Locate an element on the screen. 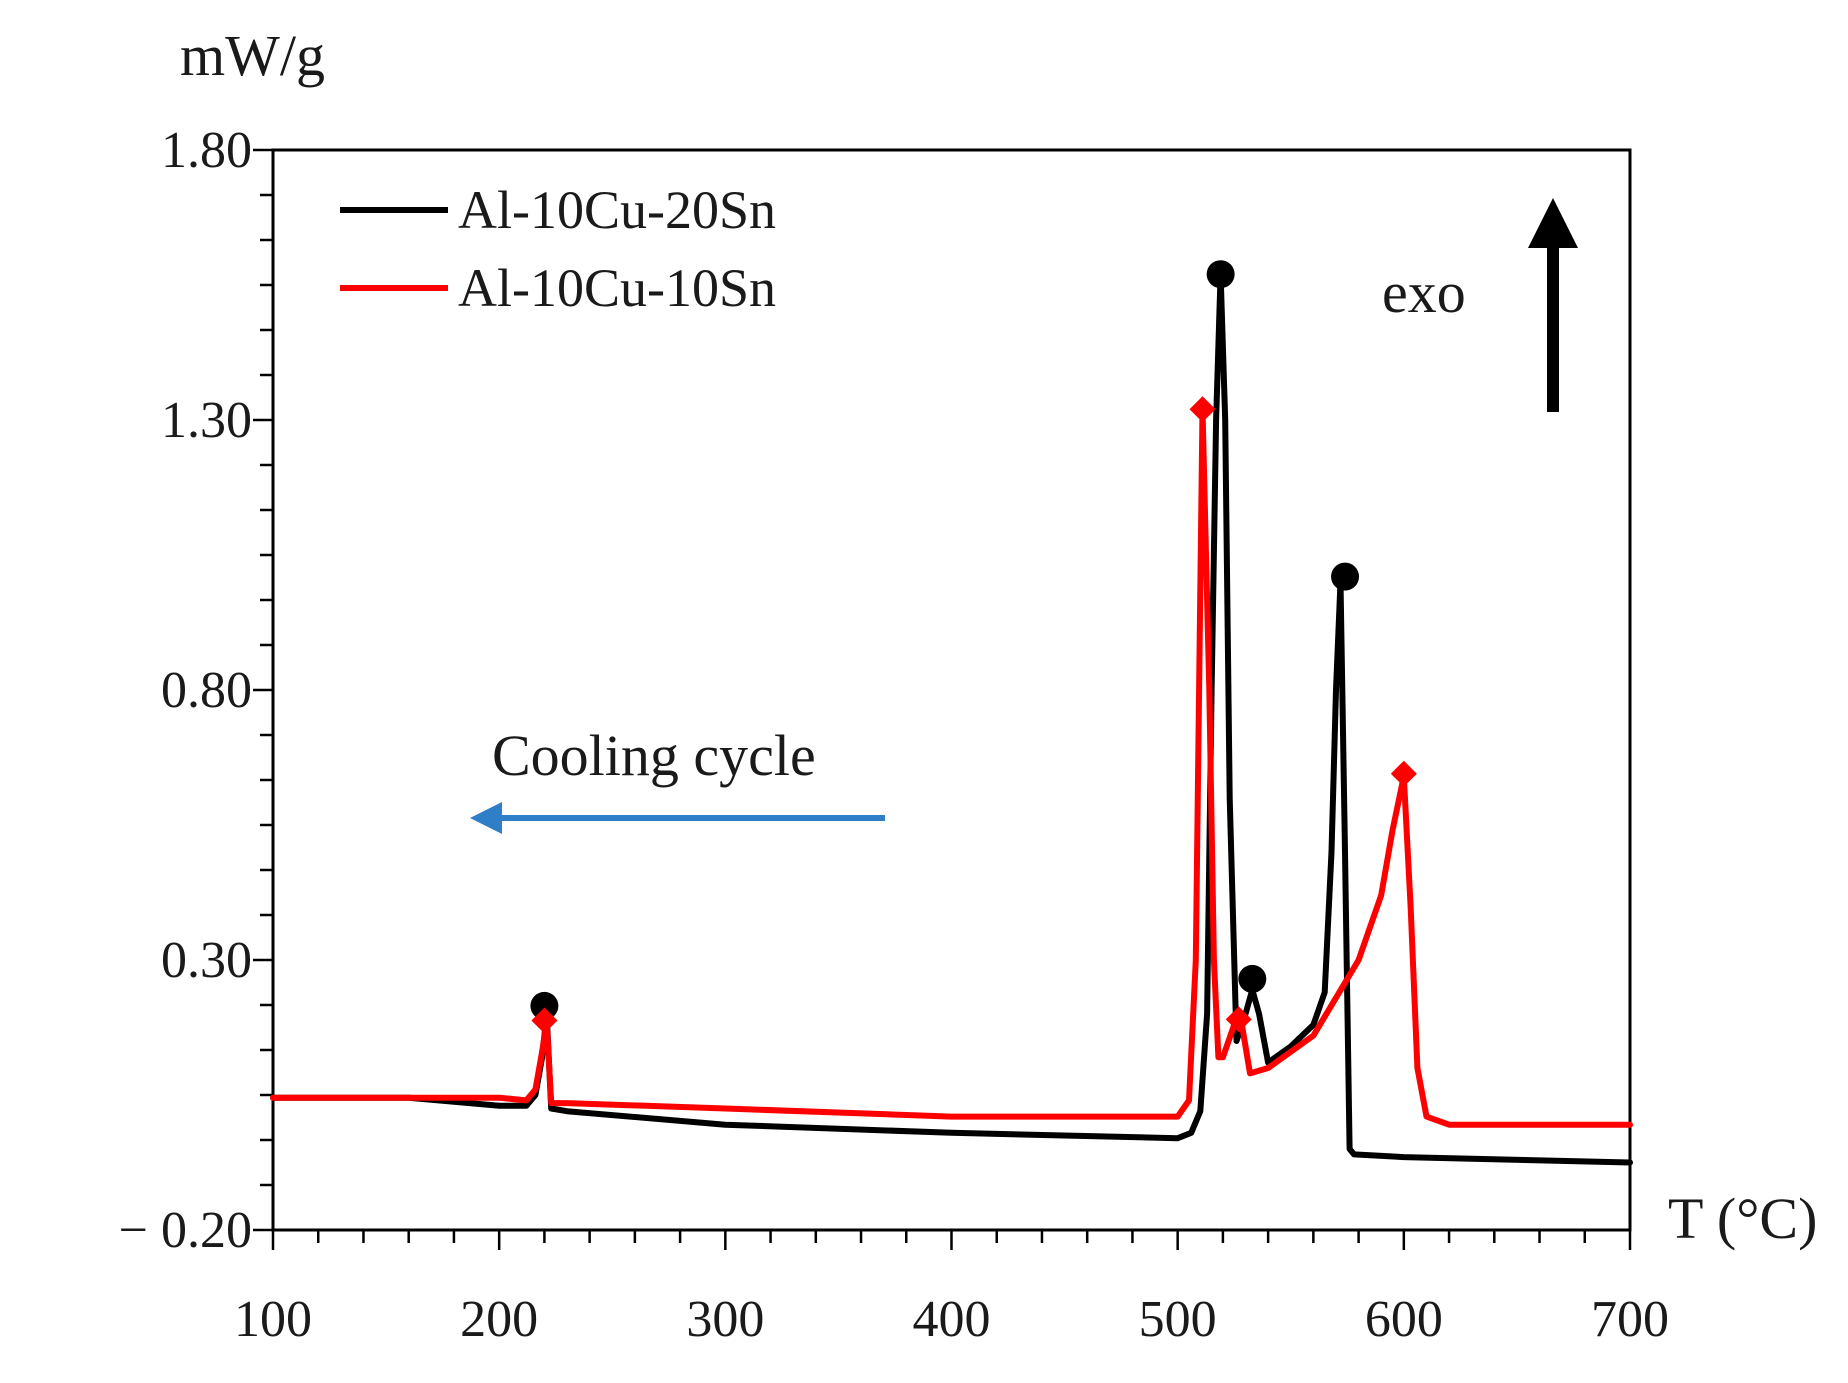 This screenshot has height=1383, width=1848. cooling-cycle-annotation: Cooling cycle is located at coordinates (677, 778).